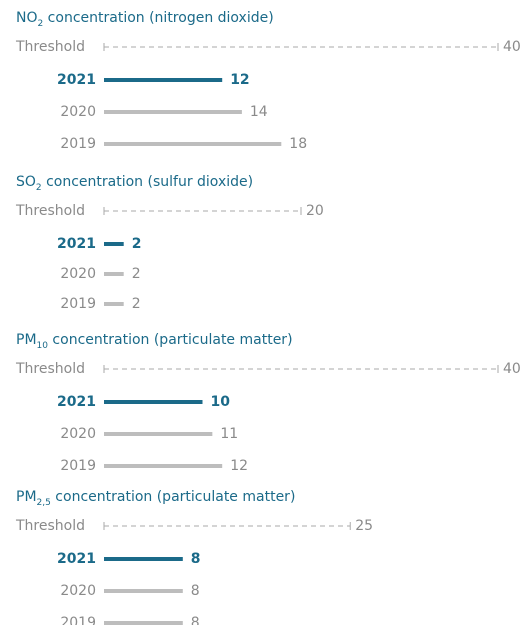  Describe the element at coordinates (43, 346) in the screenshot. I see `title-sub: 10` at that location.